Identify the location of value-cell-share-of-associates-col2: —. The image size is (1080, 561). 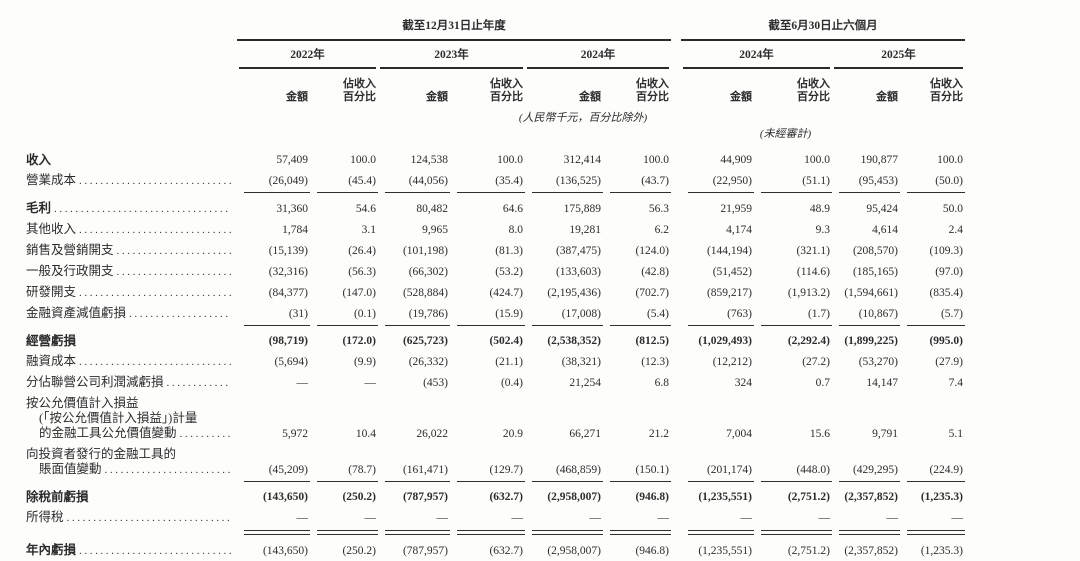
(370, 383).